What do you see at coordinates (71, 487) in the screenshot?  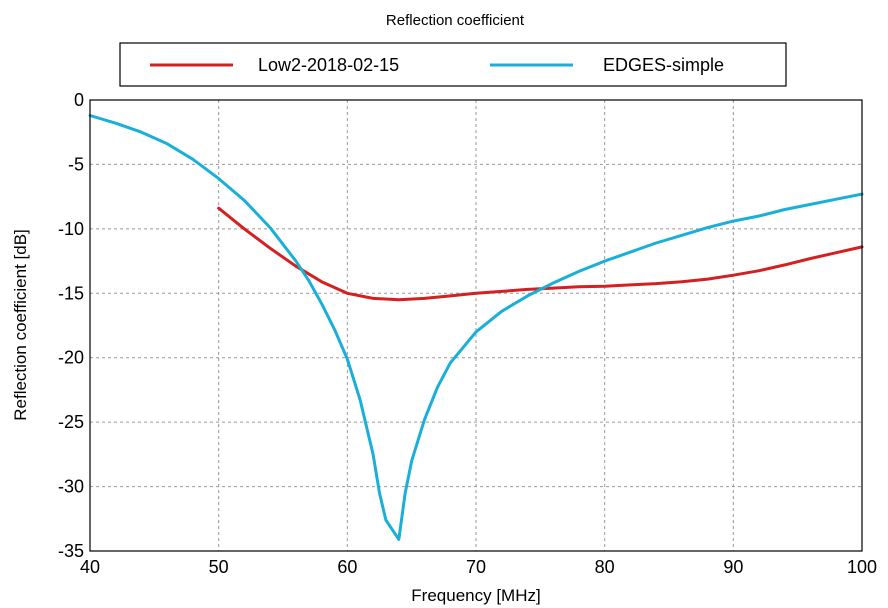 I see `y-tick-label: -30` at bounding box center [71, 487].